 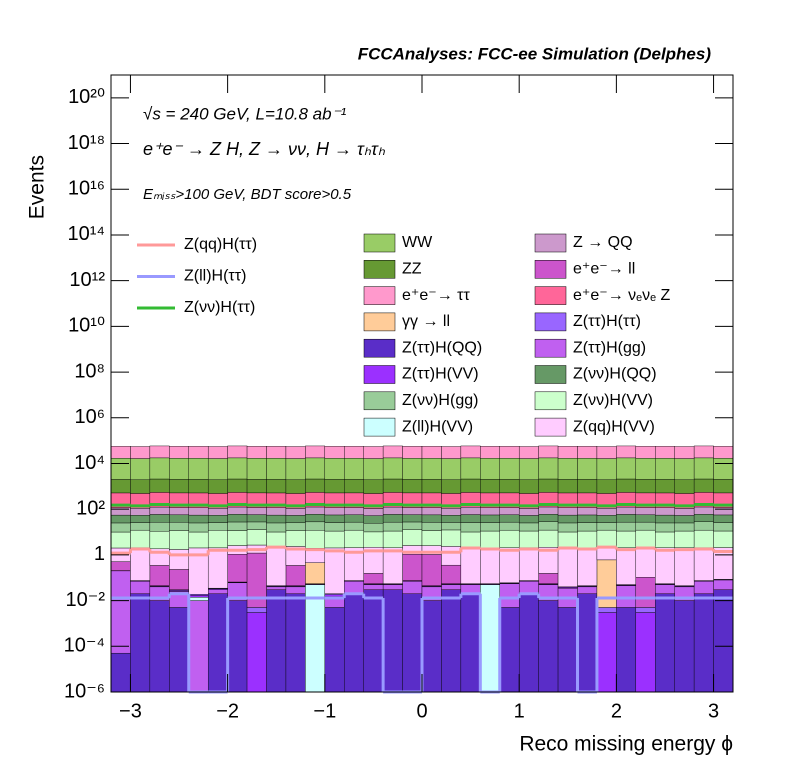 What do you see at coordinates (219, 307) in the screenshot?
I see `legend-label: Z(νν)H(ττ)` at bounding box center [219, 307].